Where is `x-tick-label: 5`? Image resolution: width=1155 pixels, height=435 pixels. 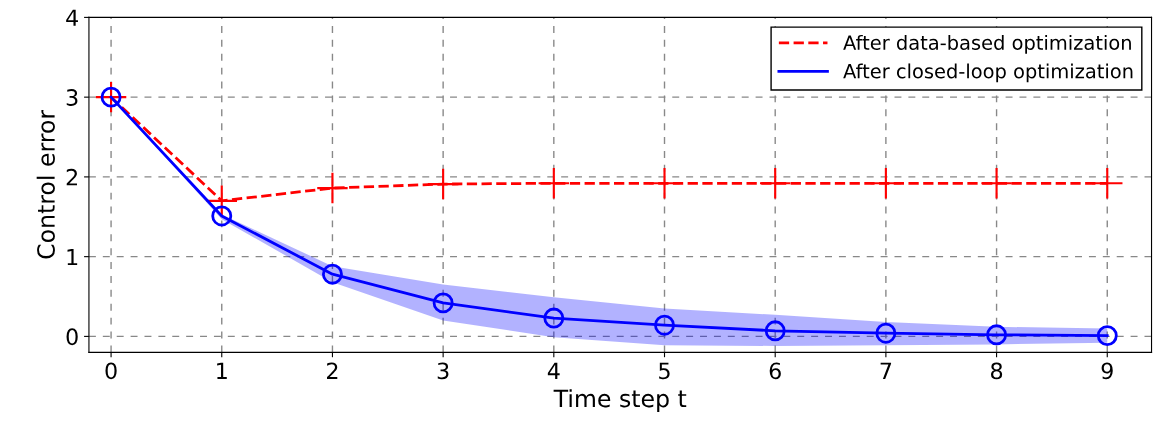 x-tick-label: 5 is located at coordinates (664, 371).